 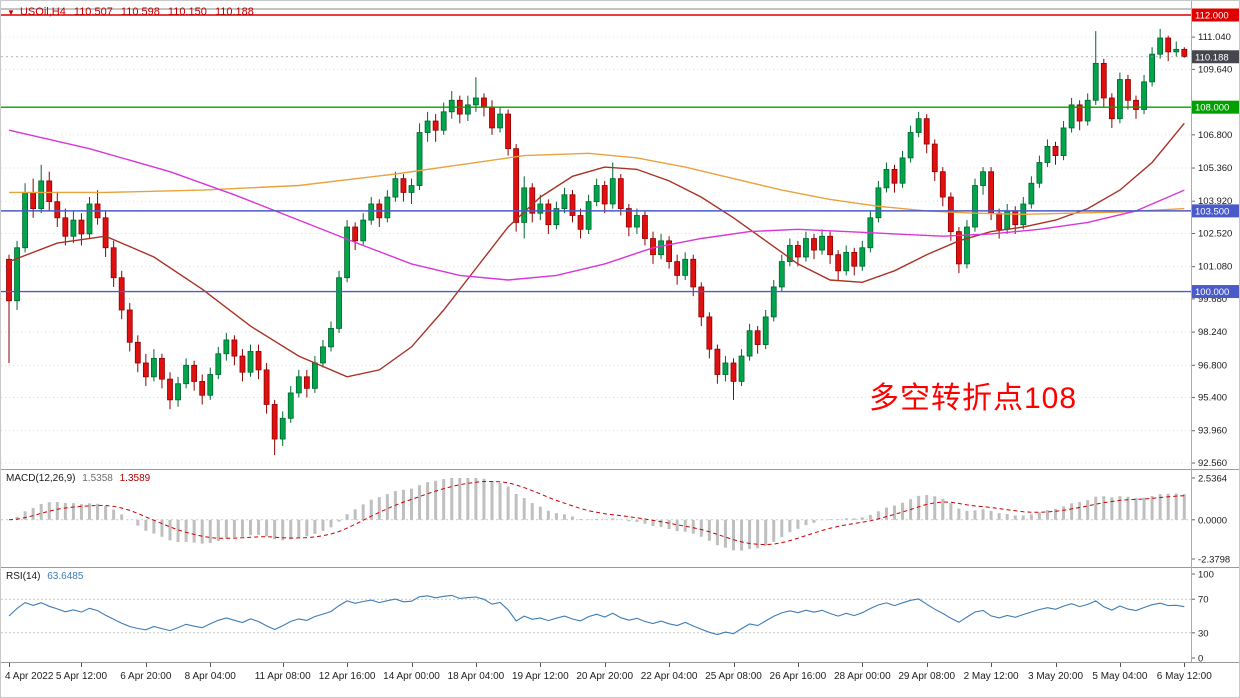 What do you see at coordinates (733, 676) in the screenshot?
I see `time-axis-label: 25 Apr 08:00` at bounding box center [733, 676].